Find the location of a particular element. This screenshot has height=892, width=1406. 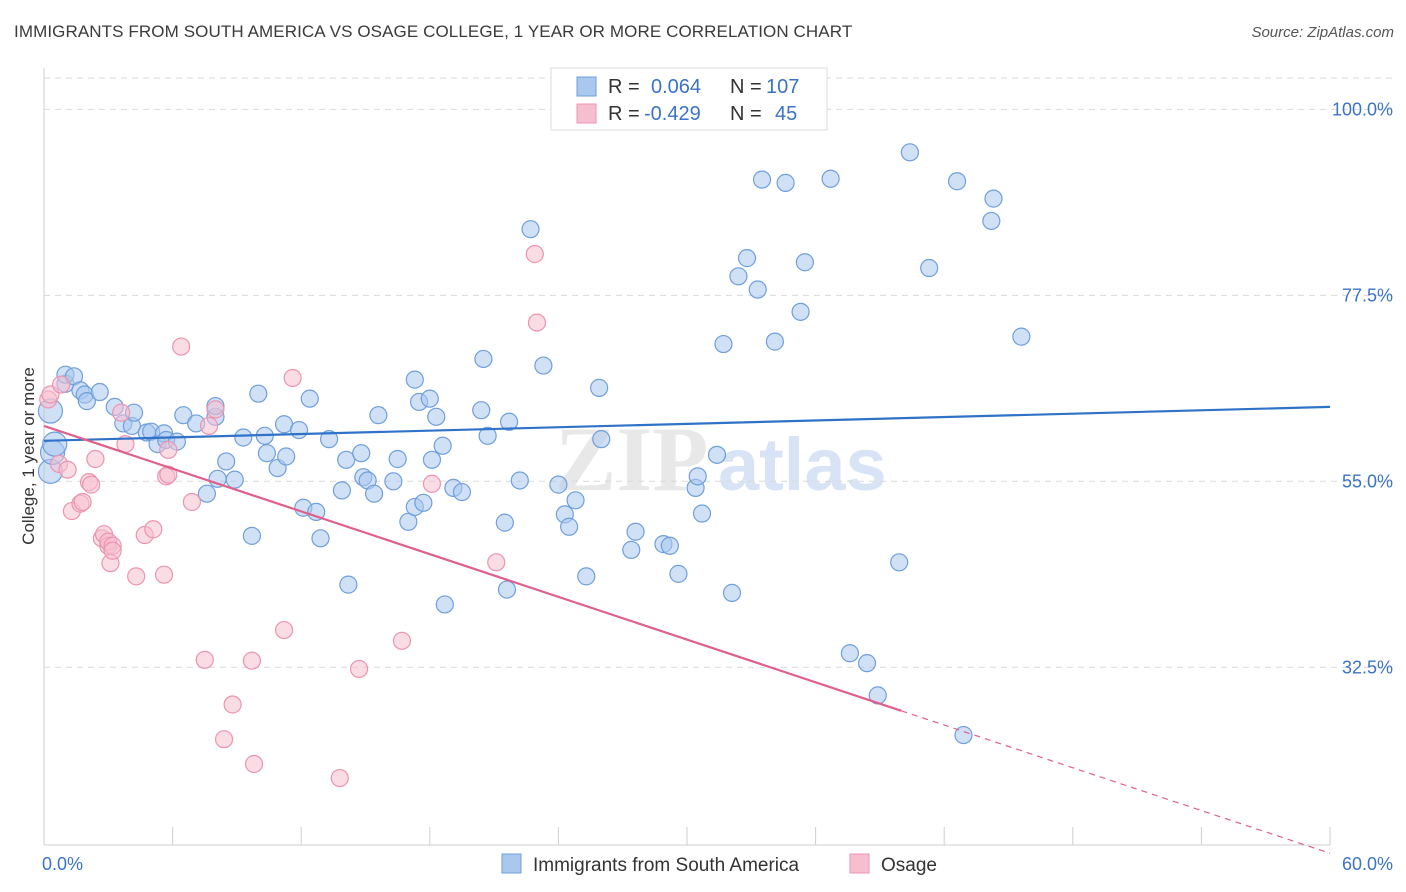

watermark-atlas: atlas is located at coordinates (802, 464).